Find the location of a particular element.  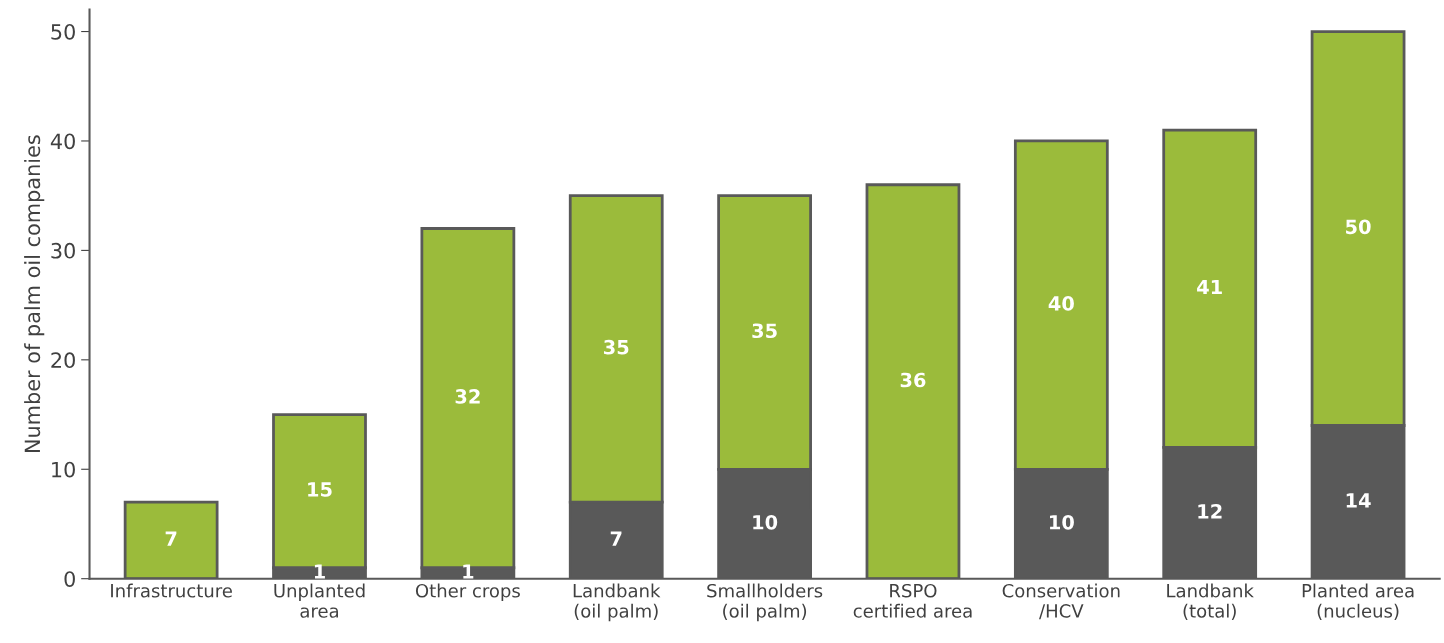

x-tick-label: Conservation /HCV is located at coordinates (1061, 601).